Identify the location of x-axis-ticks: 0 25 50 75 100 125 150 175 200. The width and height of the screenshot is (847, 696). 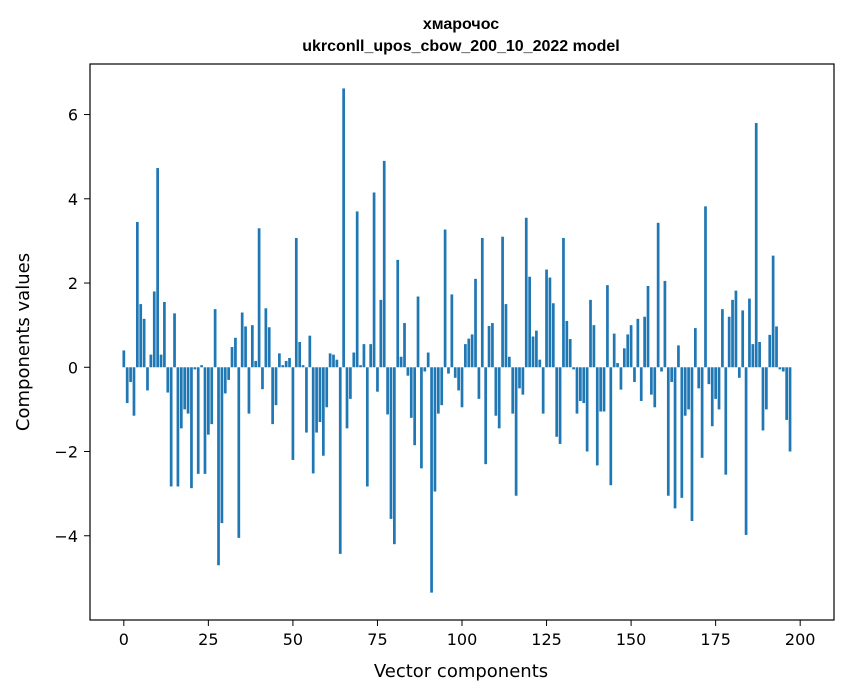
(467, 634).